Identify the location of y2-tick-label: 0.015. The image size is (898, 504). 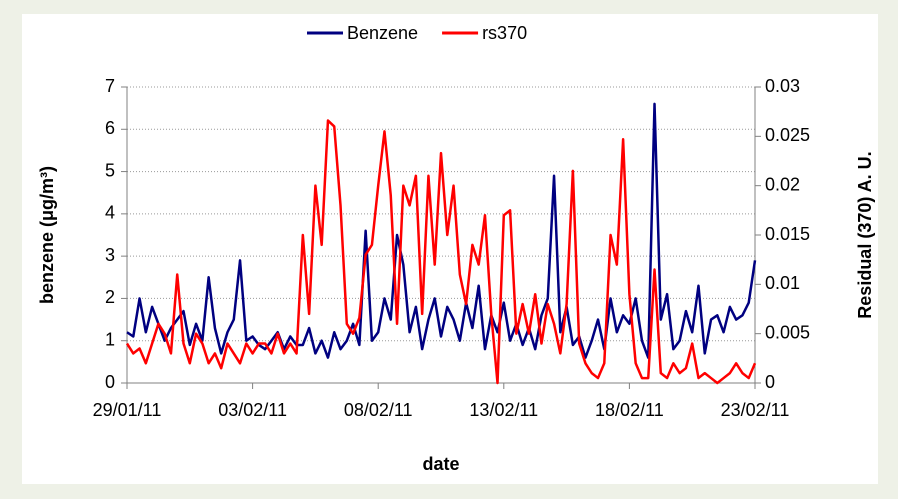
(787, 234).